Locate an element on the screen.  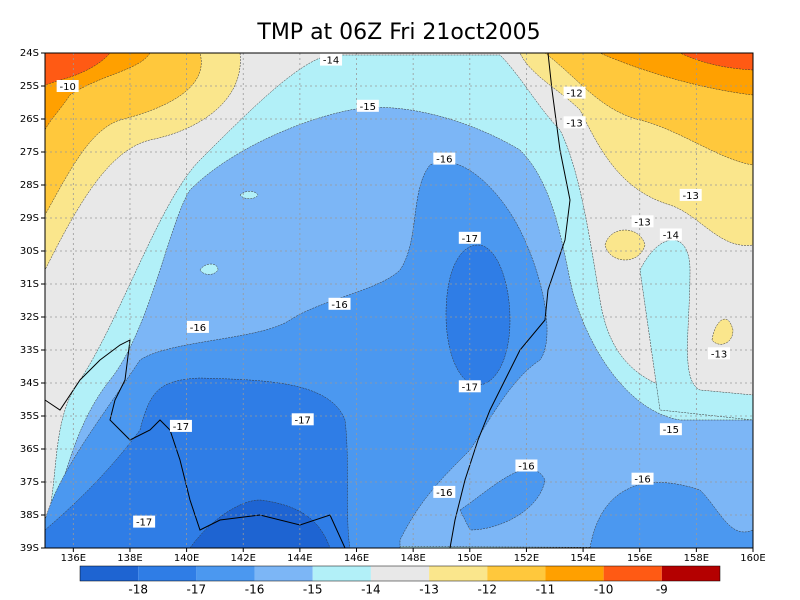
y-tick-label: 25S is located at coordinates (29, 86).